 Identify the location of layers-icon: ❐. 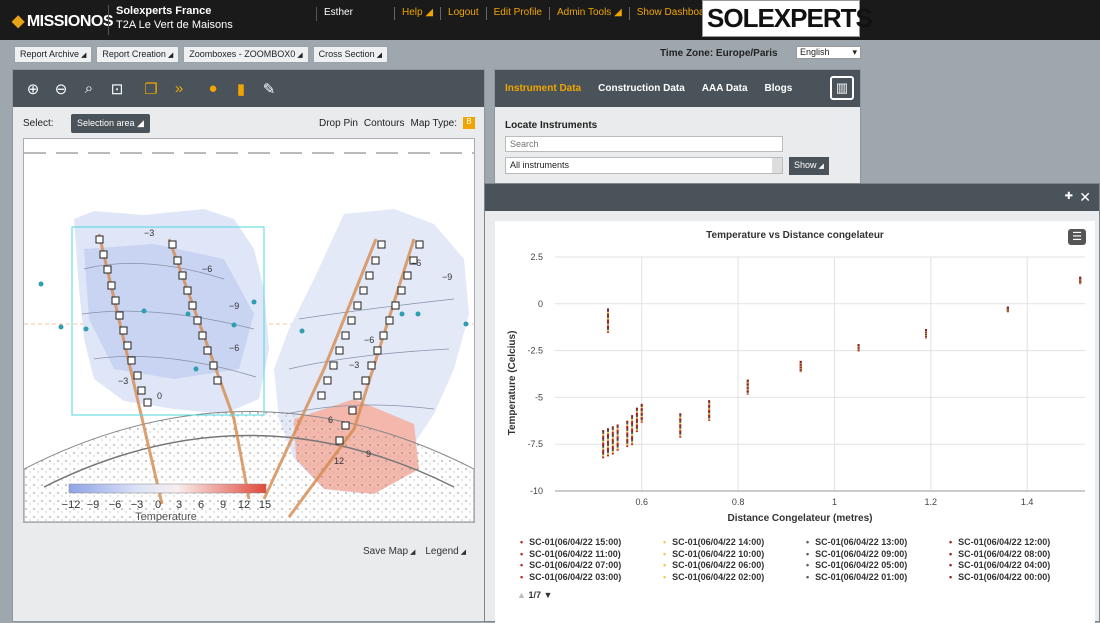
(151, 89).